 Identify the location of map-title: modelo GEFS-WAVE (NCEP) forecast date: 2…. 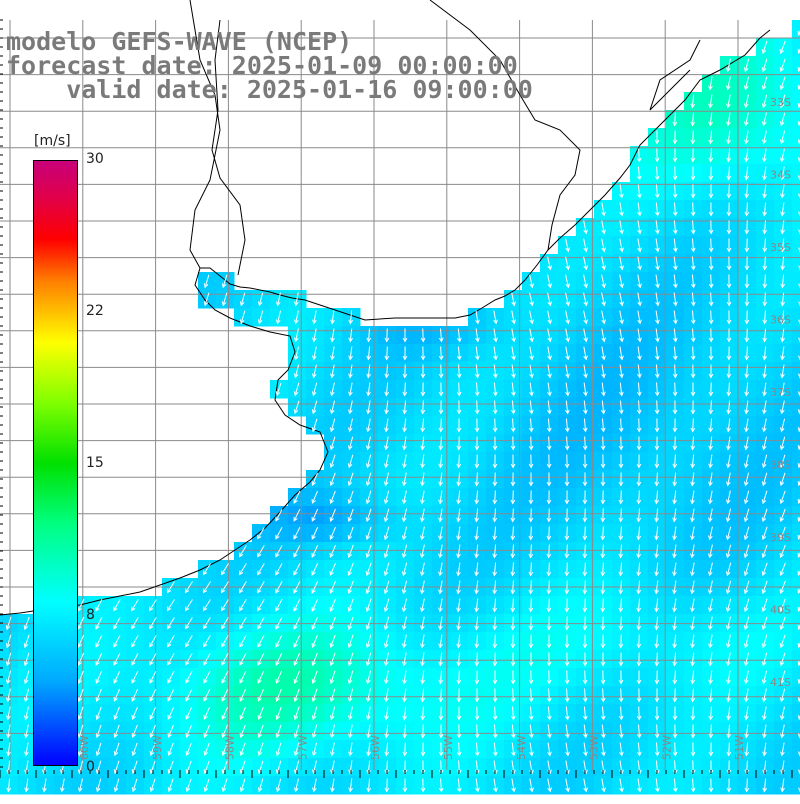
(269, 66).